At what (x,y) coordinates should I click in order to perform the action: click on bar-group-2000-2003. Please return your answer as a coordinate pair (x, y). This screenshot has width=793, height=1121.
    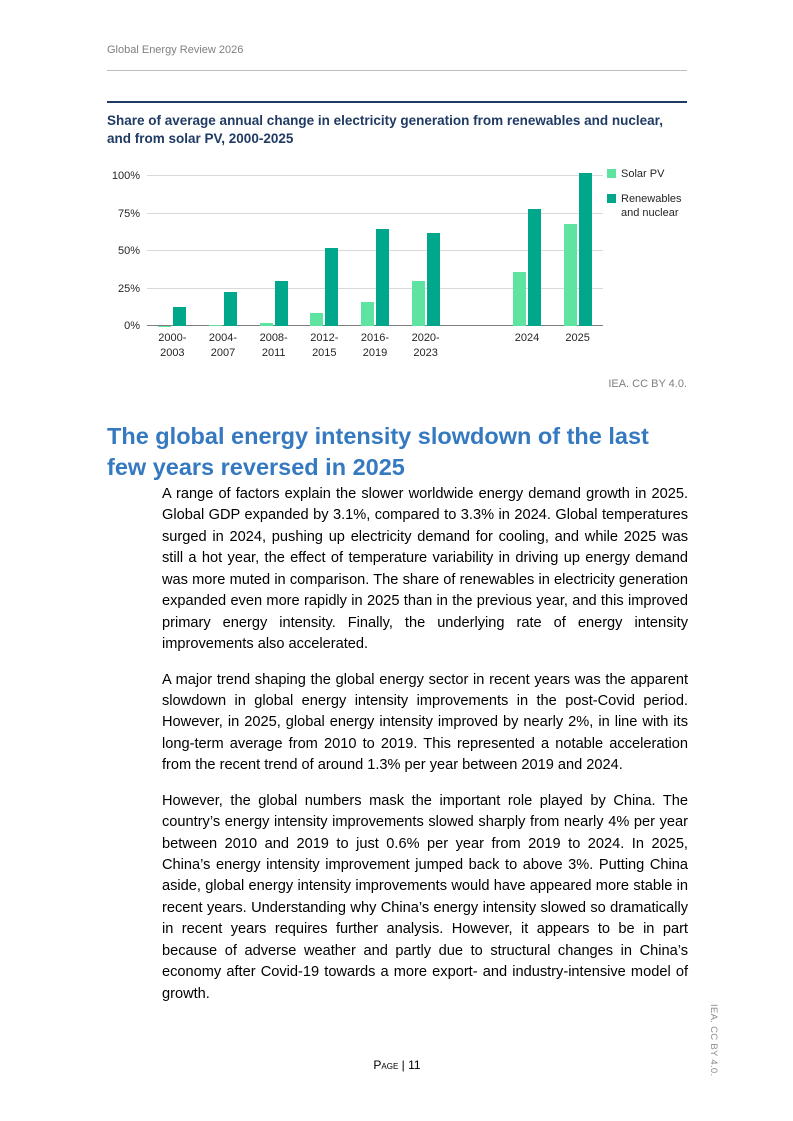
    Looking at the image, I should click on (172, 247).